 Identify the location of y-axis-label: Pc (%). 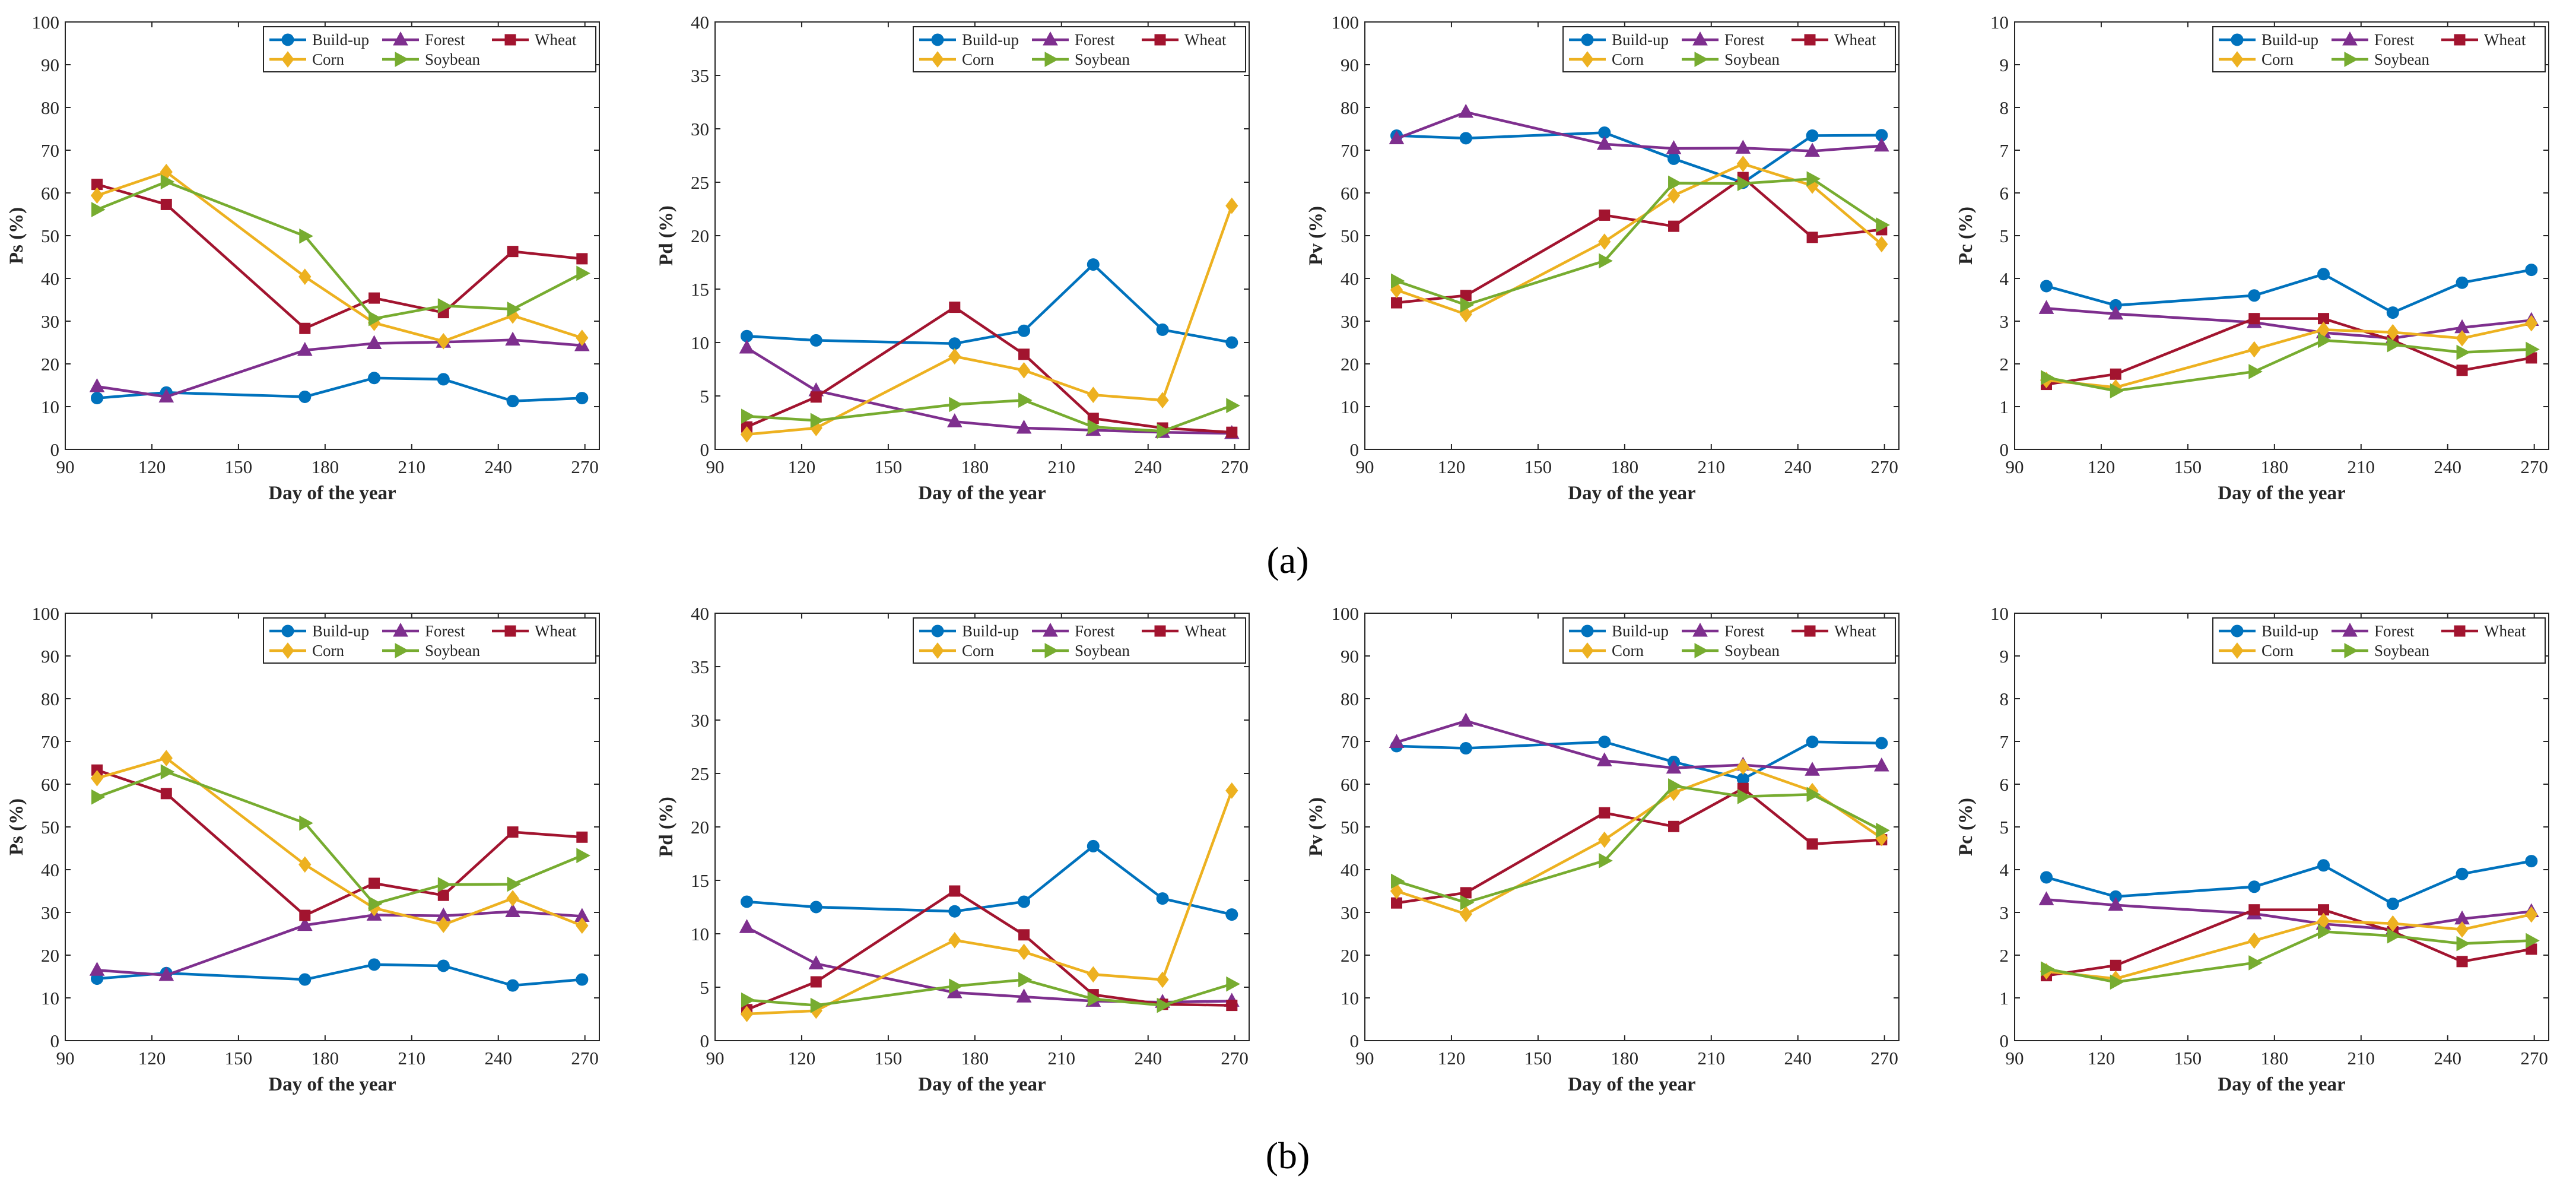
(1966, 827).